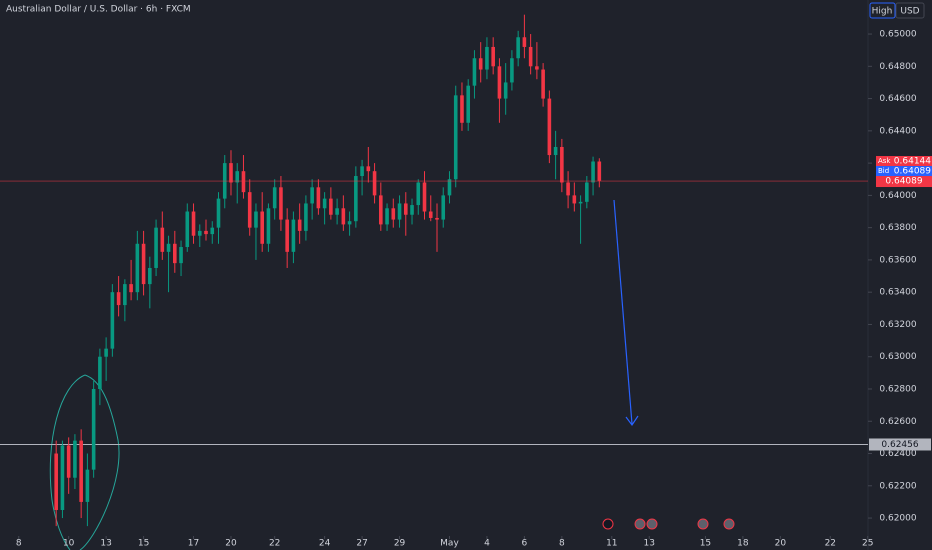 This screenshot has height=550, width=932. I want to click on x-tick-label: 10, so click(69, 544).